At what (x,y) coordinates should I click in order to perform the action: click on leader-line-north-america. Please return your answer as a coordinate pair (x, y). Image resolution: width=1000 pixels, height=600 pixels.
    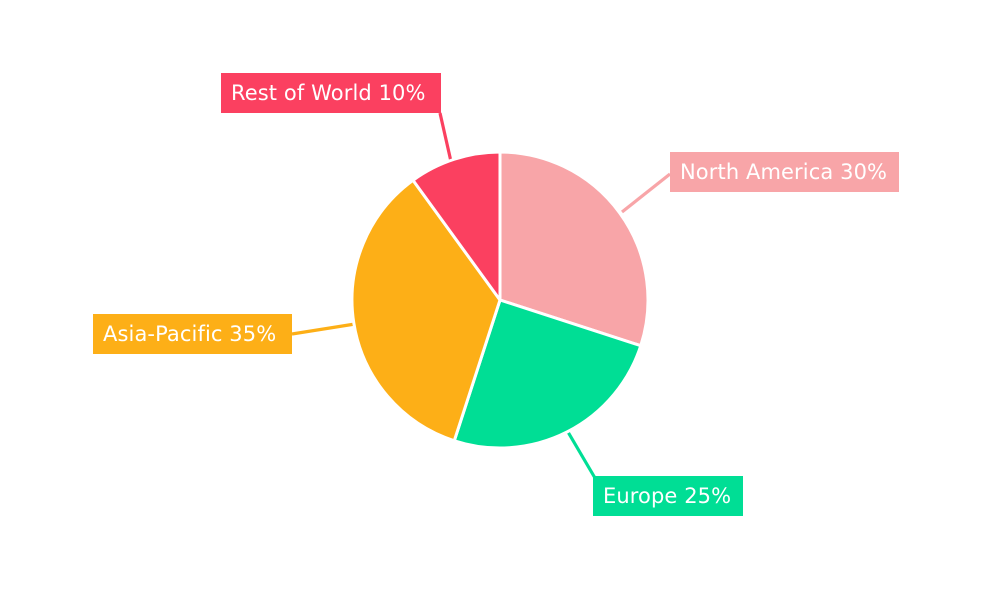
    Looking at the image, I should click on (646, 193).